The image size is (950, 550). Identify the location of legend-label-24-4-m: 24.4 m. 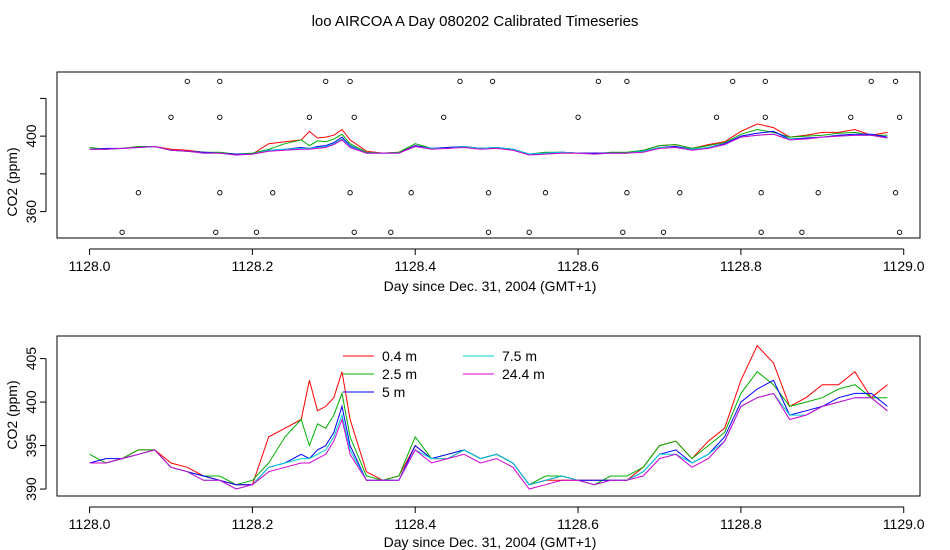
(523, 374).